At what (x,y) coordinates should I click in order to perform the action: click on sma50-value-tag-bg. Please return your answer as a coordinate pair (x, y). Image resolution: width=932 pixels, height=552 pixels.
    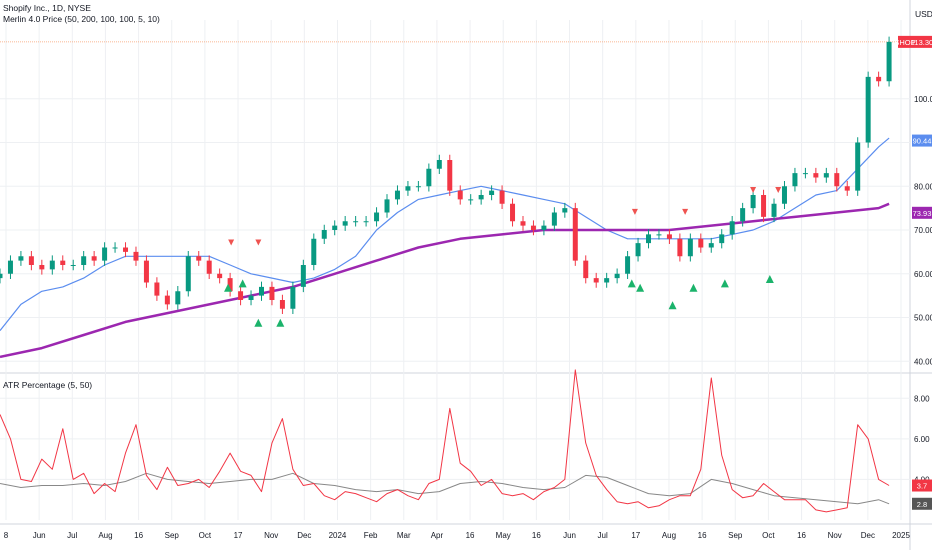
    Looking at the image, I should click on (922, 140).